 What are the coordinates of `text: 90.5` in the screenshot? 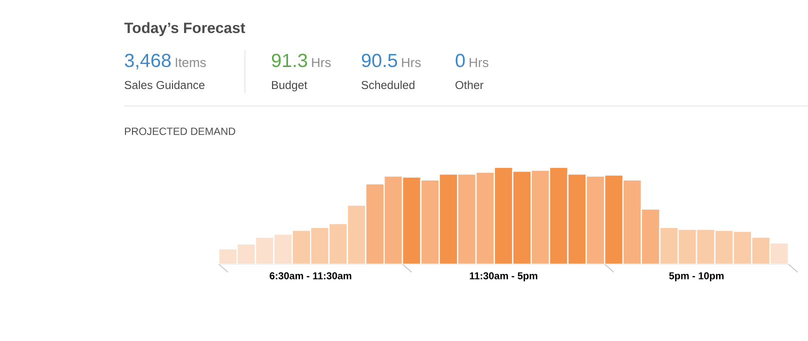 It's located at (380, 61).